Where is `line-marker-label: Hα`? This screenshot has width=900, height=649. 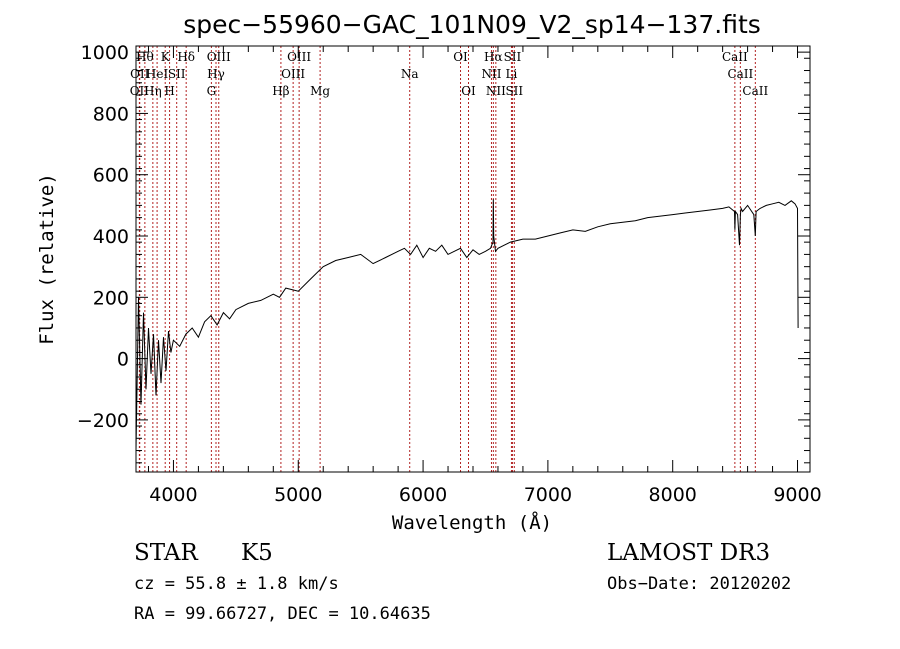 line-marker-label: Hα is located at coordinates (493, 57).